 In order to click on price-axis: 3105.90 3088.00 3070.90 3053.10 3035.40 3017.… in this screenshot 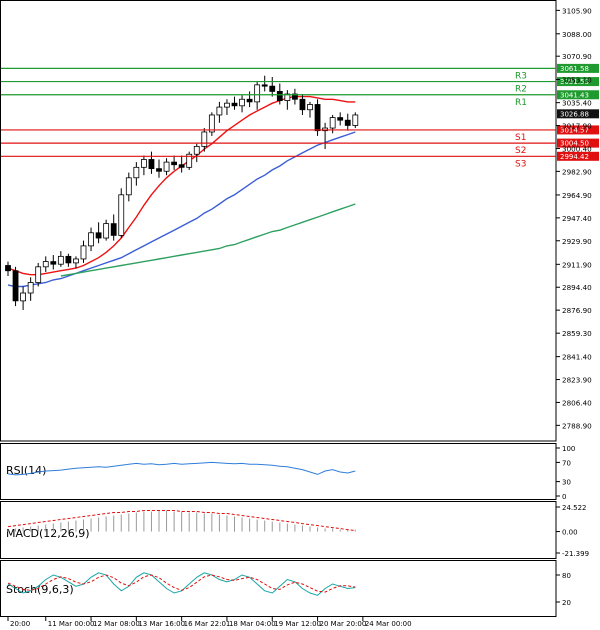, I will do `click(574, 218)`.